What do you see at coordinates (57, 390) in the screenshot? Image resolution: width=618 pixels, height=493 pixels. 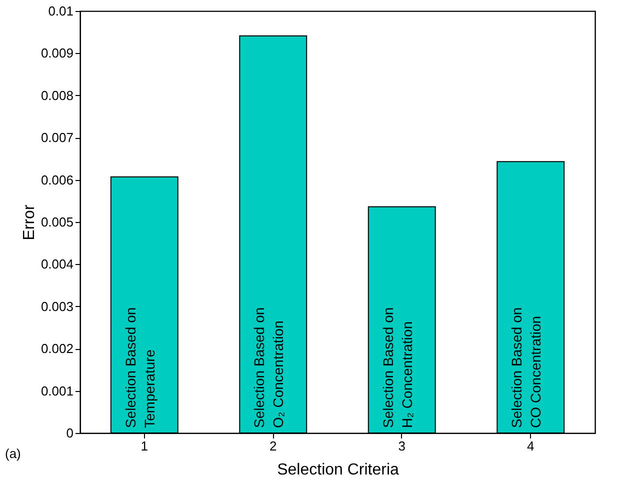 I see `y-tick-label: 0.001` at bounding box center [57, 390].